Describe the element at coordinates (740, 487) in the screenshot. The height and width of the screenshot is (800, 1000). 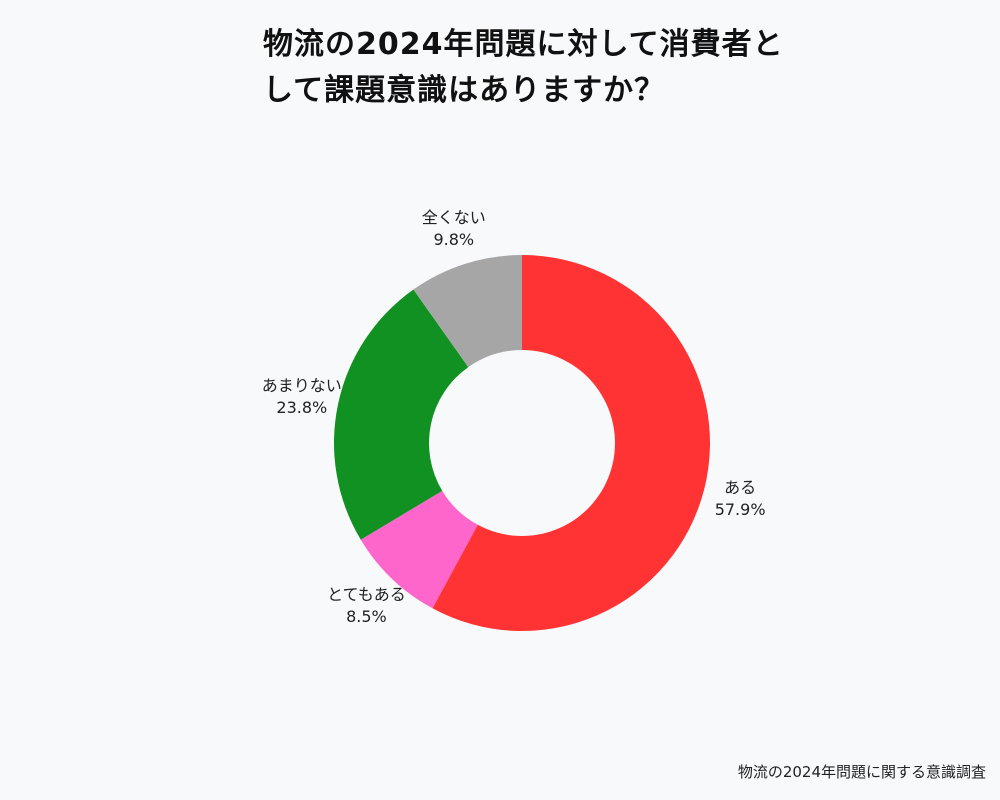
I see `slice-label: ある` at that location.